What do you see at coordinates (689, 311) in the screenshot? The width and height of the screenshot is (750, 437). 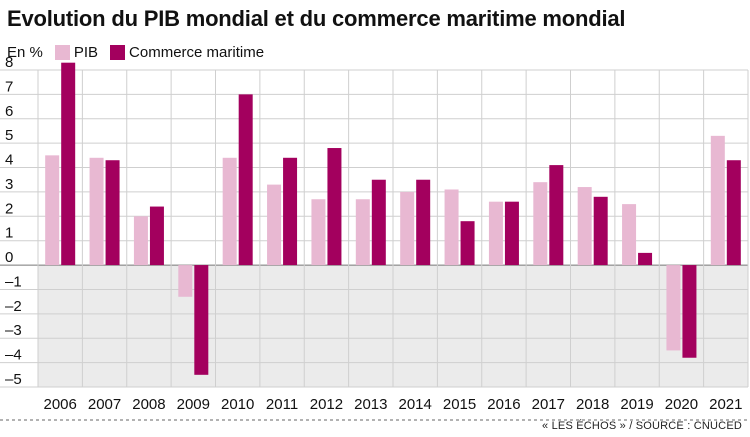 I see `bar-commerce-2020` at bounding box center [689, 311].